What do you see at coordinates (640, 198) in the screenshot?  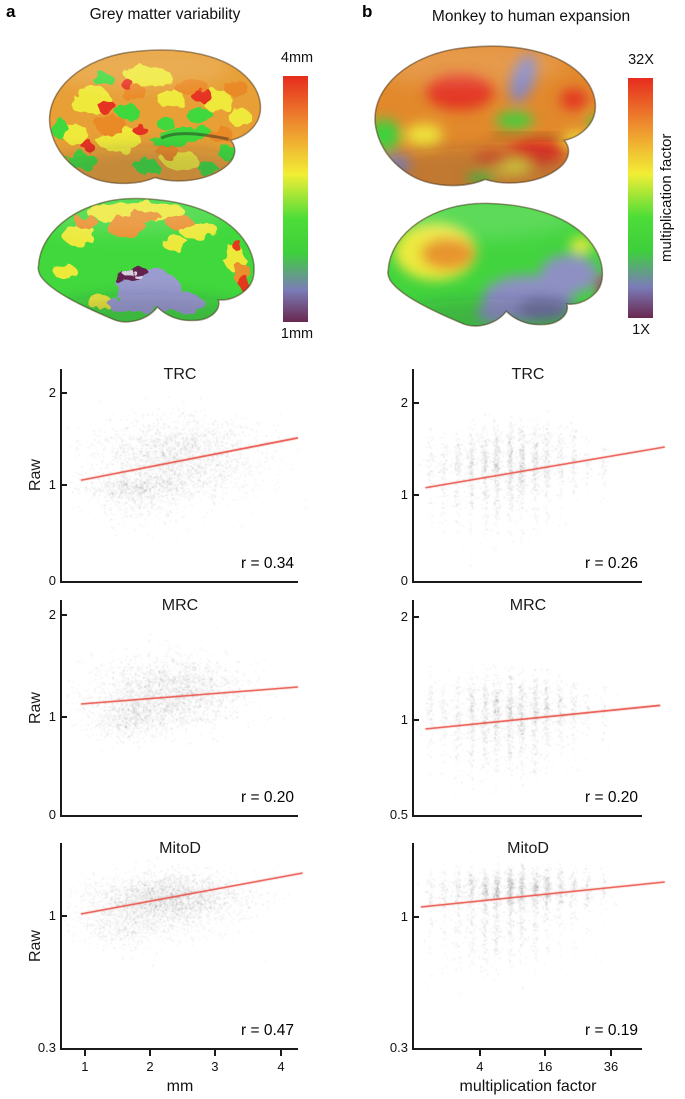 I see `colorbar-b` at bounding box center [640, 198].